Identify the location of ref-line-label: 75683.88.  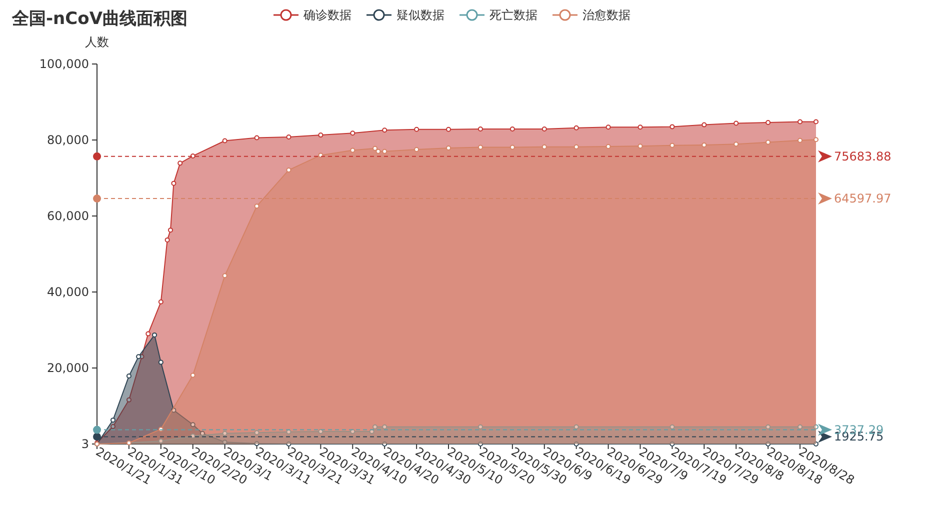
(863, 156).